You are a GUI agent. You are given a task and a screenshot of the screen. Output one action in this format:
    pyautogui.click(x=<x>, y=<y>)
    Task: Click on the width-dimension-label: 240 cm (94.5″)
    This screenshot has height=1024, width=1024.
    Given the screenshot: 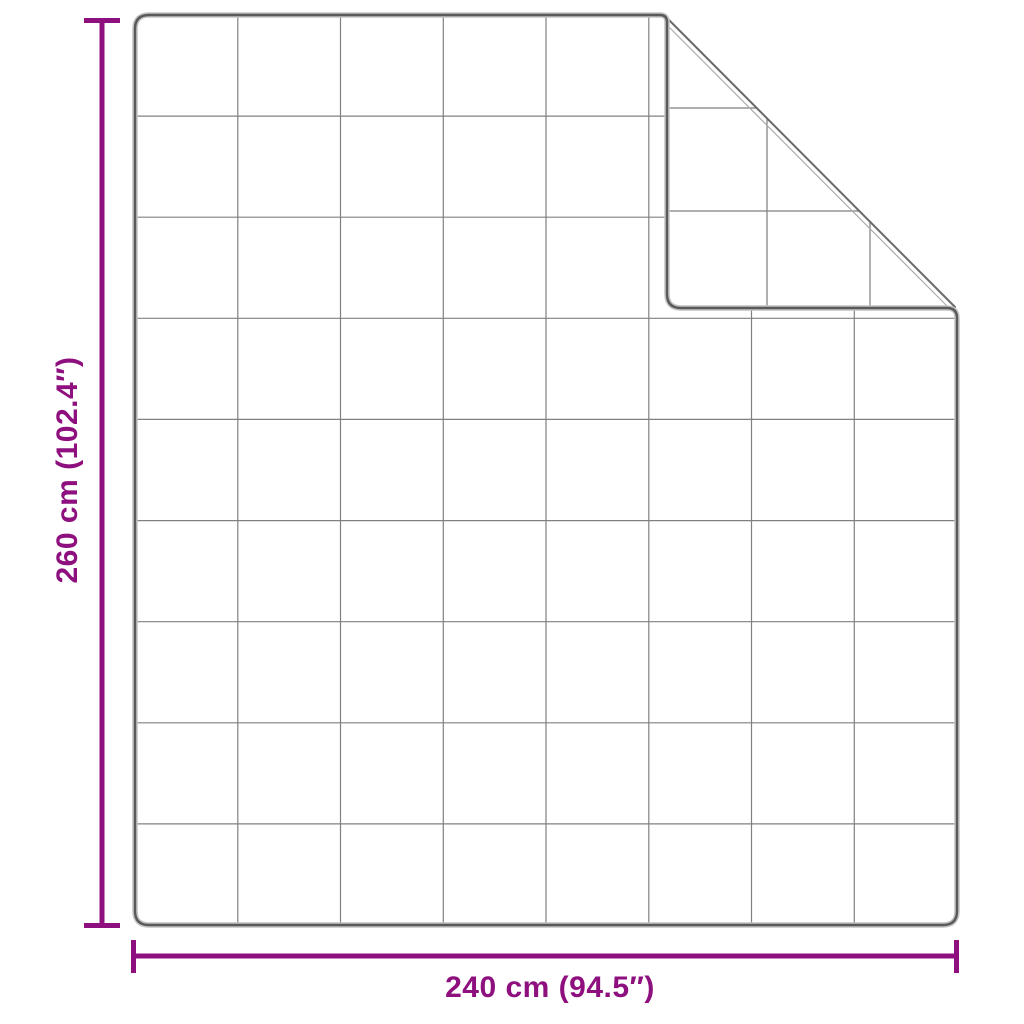 What is the action you would take?
    pyautogui.click(x=550, y=987)
    